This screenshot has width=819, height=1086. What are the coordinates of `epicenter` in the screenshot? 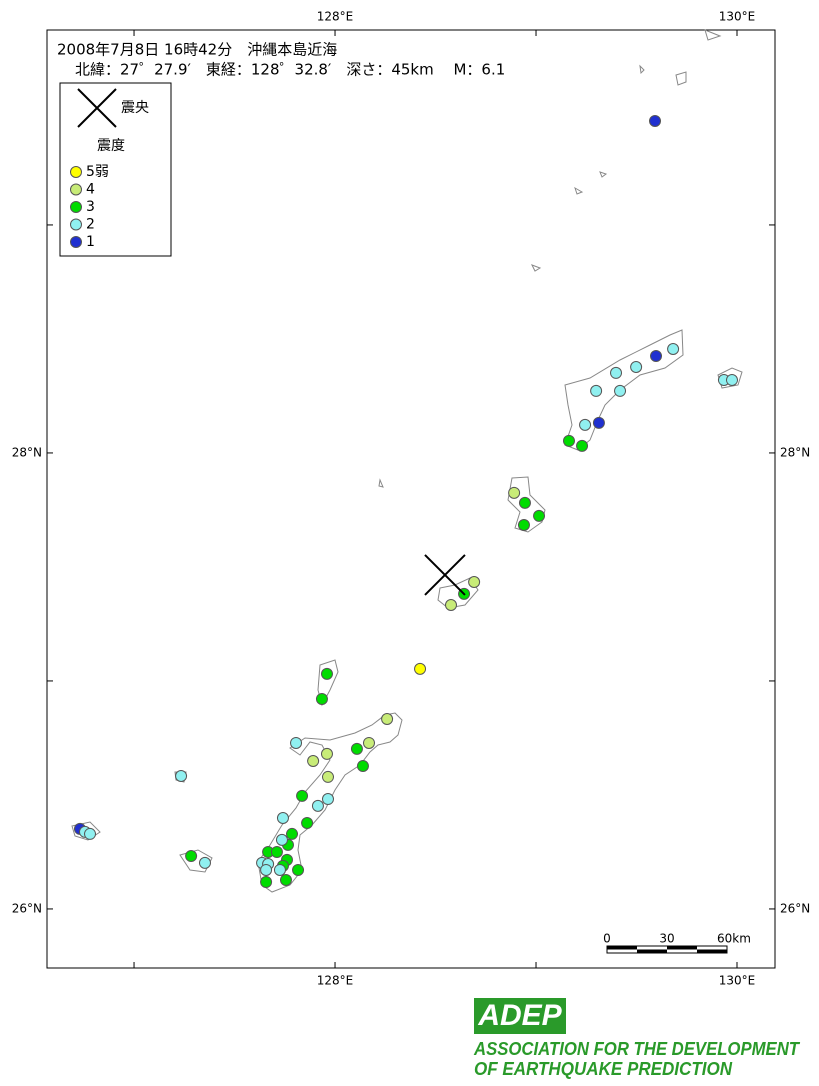 It's located at (445, 575).